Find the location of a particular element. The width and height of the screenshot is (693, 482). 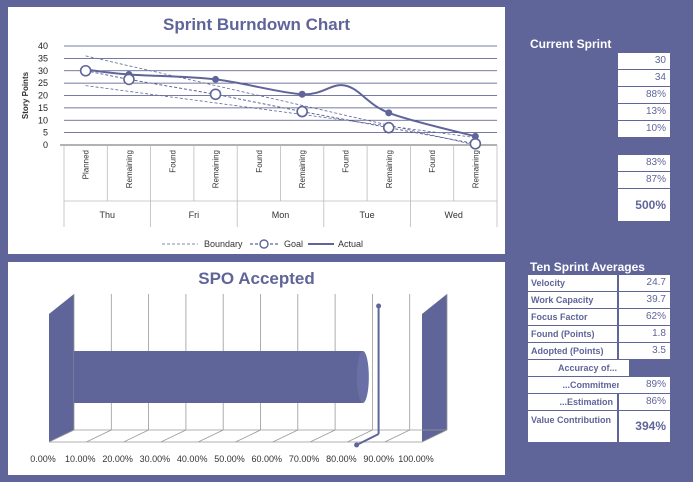

spo-tick-label: 90.00% is located at coordinates (378, 459).